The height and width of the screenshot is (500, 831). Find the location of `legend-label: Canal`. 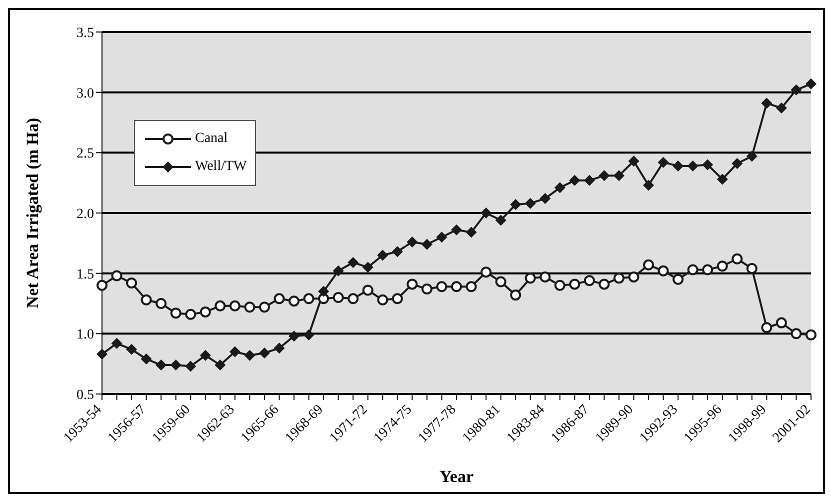

legend-label: Canal is located at coordinates (211, 139).